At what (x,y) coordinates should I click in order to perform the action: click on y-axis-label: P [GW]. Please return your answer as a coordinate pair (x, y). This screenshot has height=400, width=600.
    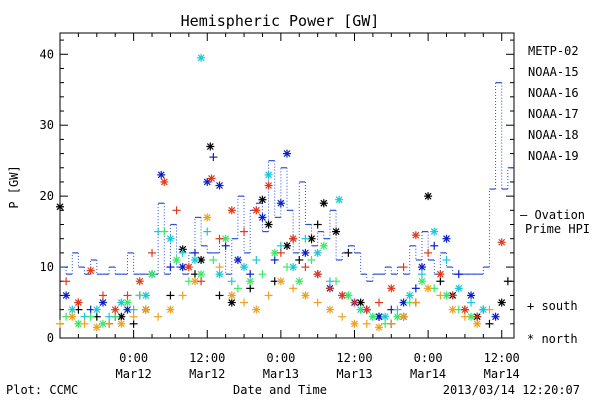
    Looking at the image, I should click on (14, 186).